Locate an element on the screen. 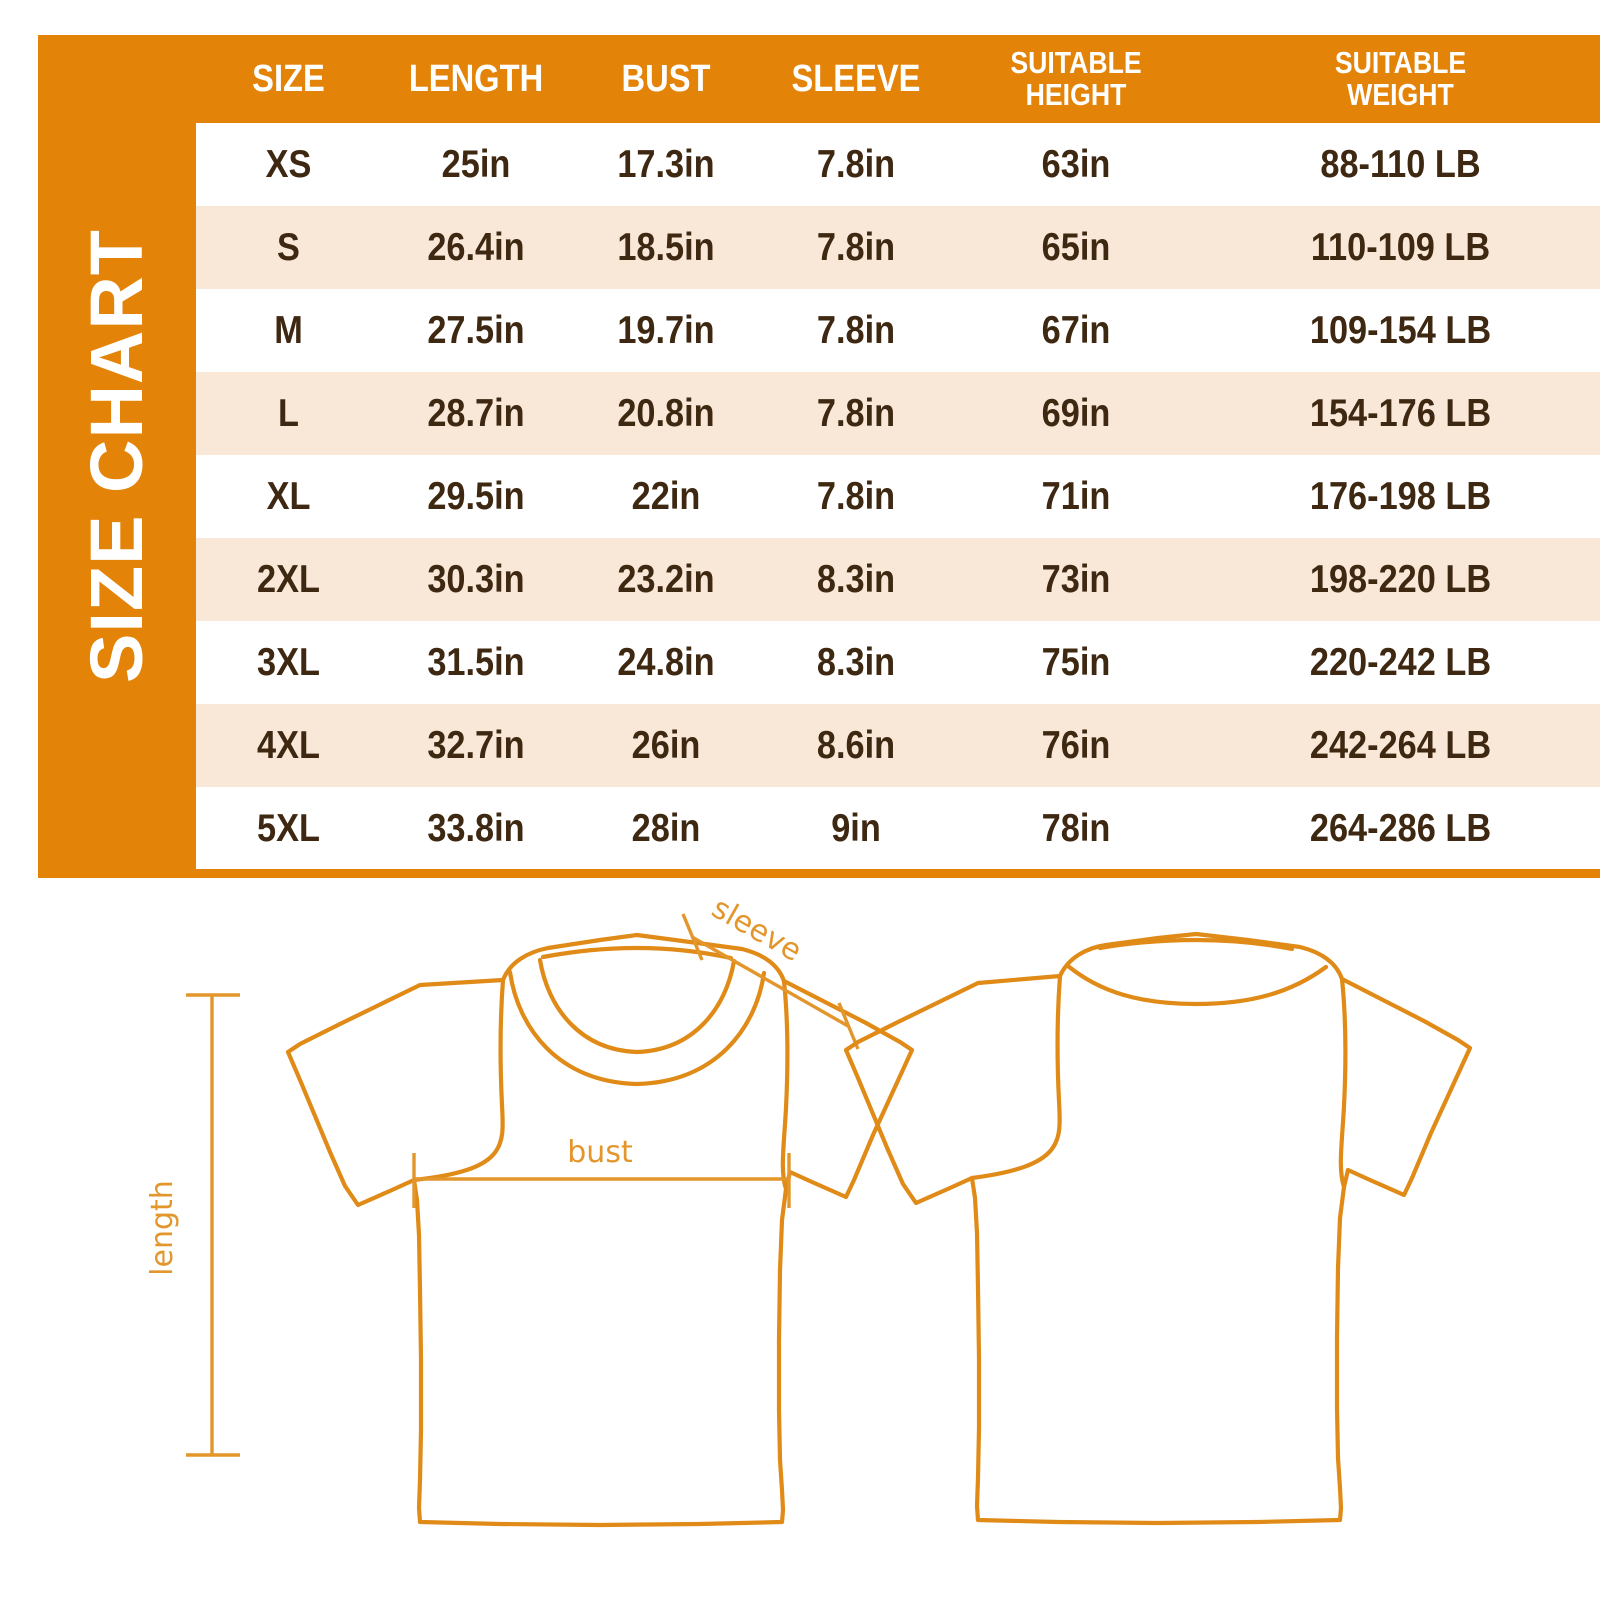  size-chart-sidebar: SIZE CHART is located at coordinates (117, 456).